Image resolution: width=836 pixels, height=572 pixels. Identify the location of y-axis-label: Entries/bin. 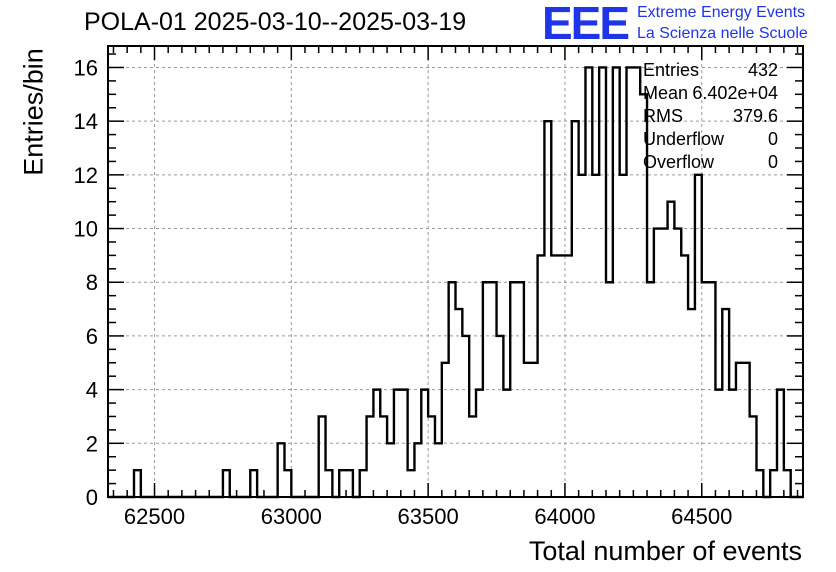
(33, 112).